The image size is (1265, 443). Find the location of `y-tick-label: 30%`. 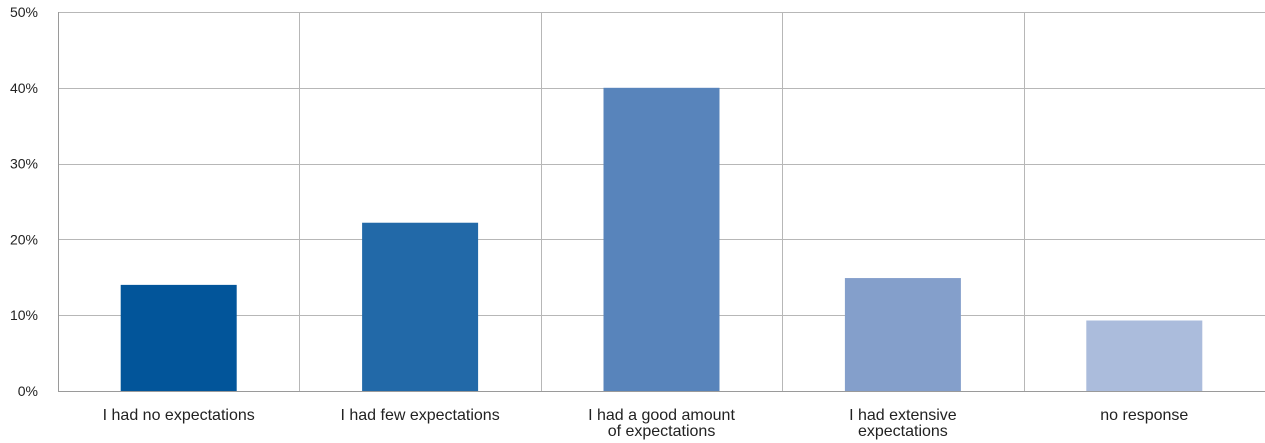

y-tick-label: 30% is located at coordinates (24, 164).